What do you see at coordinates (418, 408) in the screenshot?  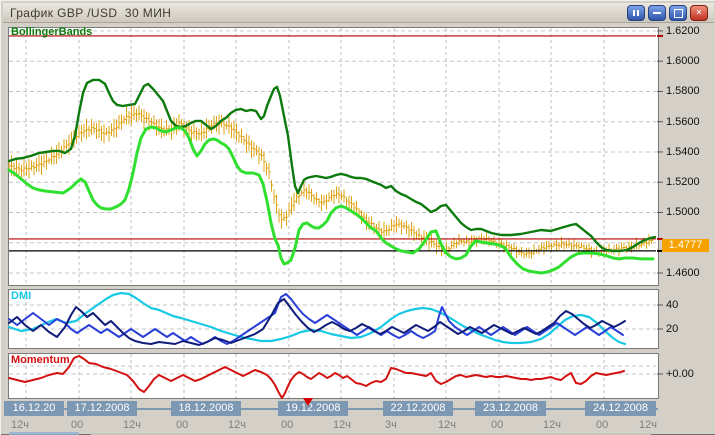 I see `date-label: 22.12.2008` at bounding box center [418, 408].